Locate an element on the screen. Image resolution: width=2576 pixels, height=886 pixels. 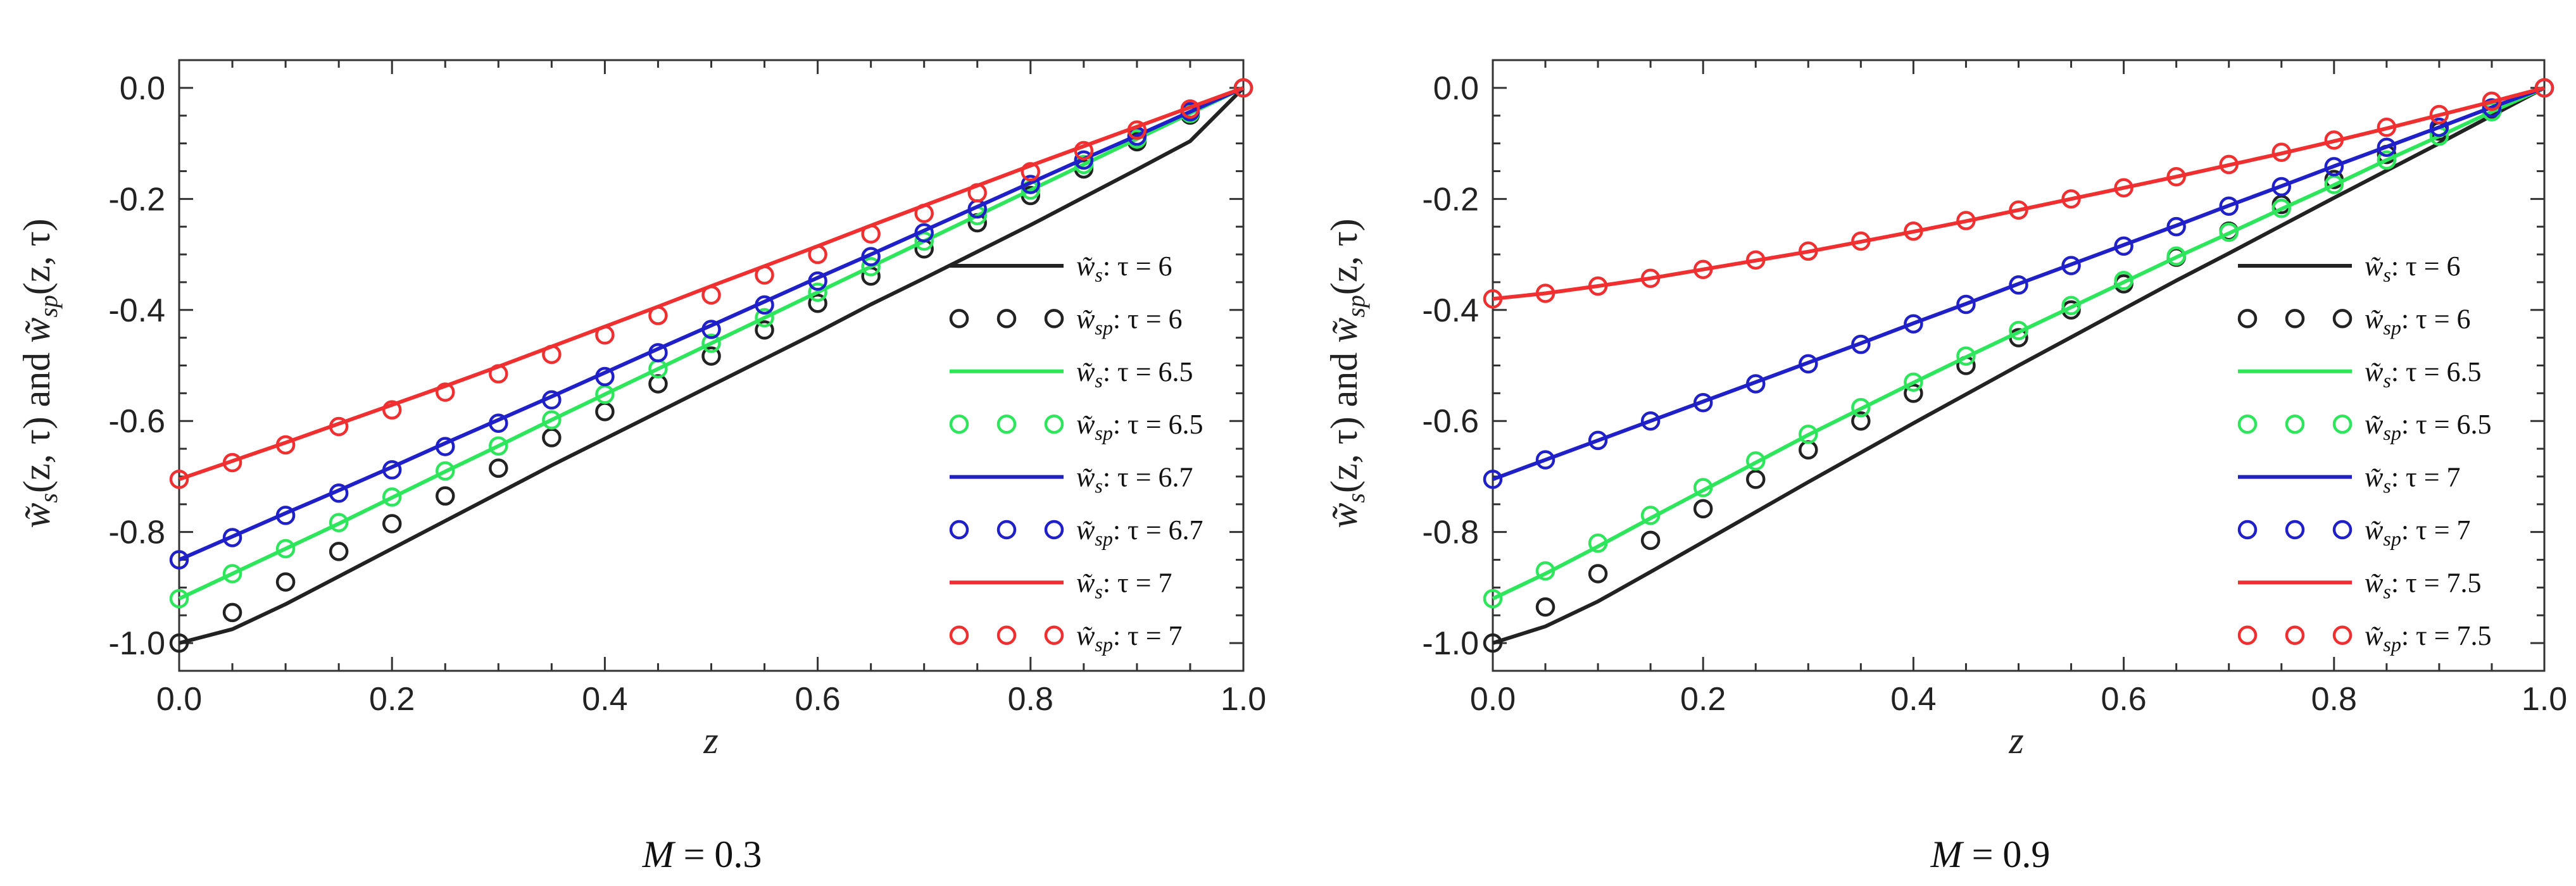
caption-right-symbol: M is located at coordinates (1946, 854).